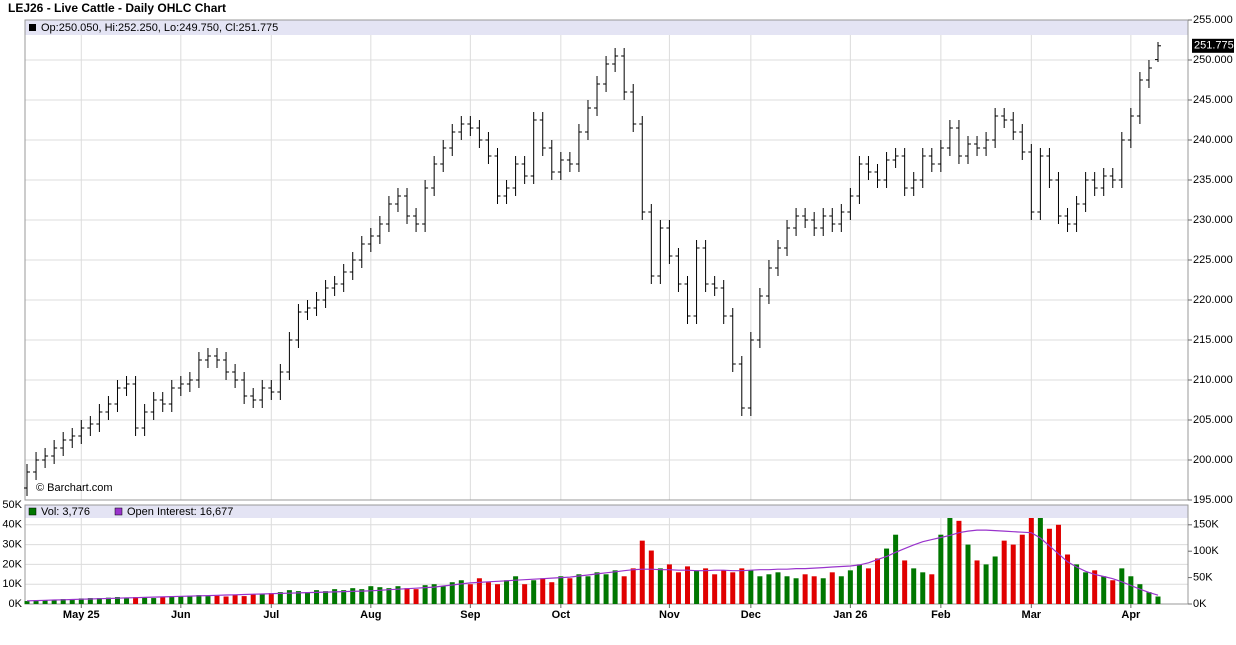 This screenshot has width=1236, height=645. I want to click on volume-header-strip, so click(606, 511).